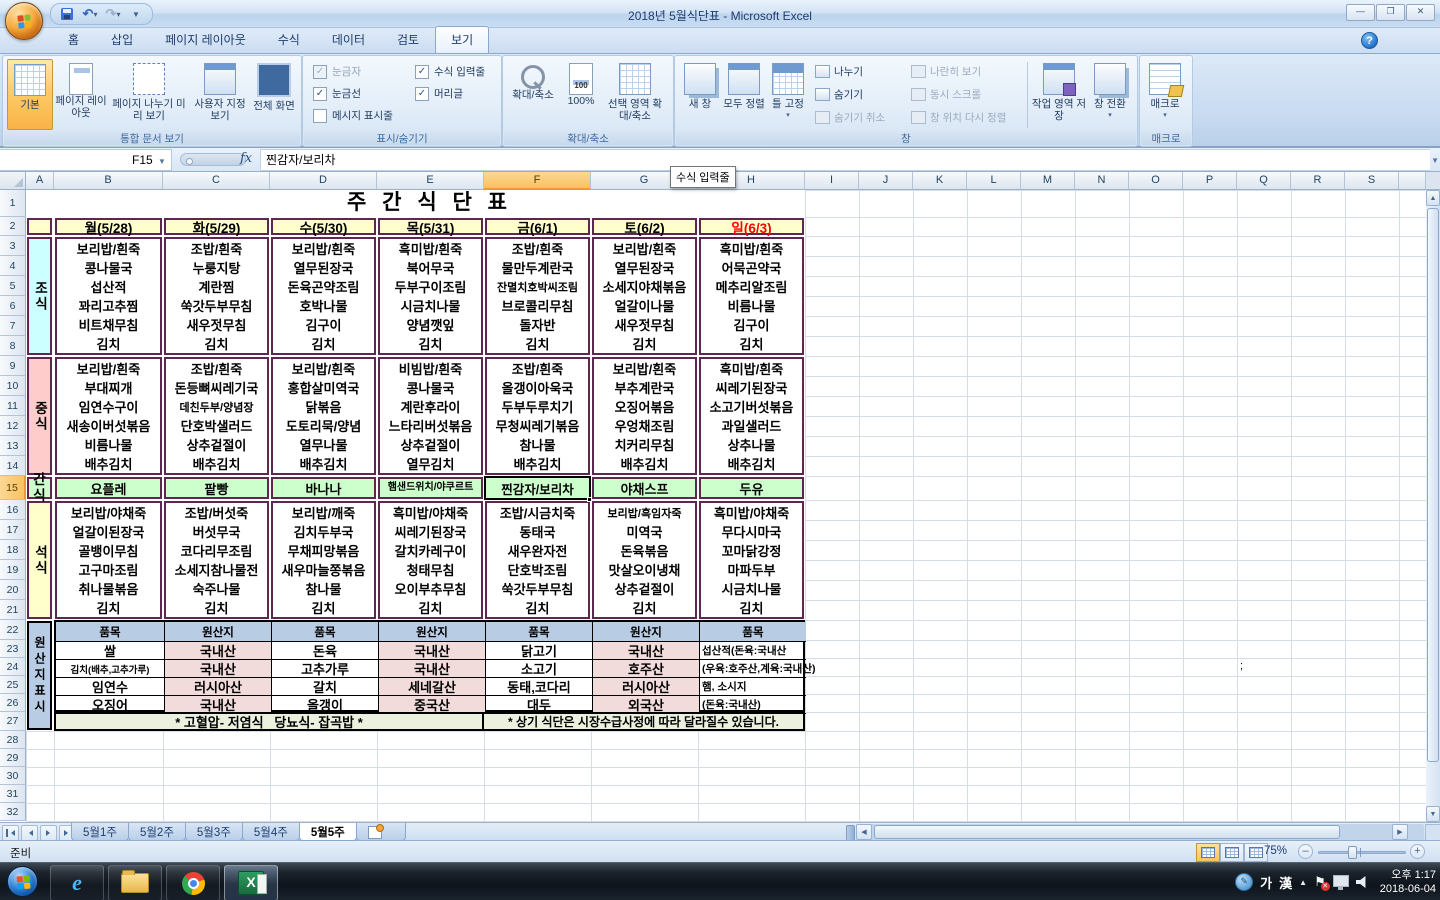 This screenshot has height=900, width=1440. What do you see at coordinates (1305, 851) in the screenshot?
I see `zoom-out-button: –` at bounding box center [1305, 851].